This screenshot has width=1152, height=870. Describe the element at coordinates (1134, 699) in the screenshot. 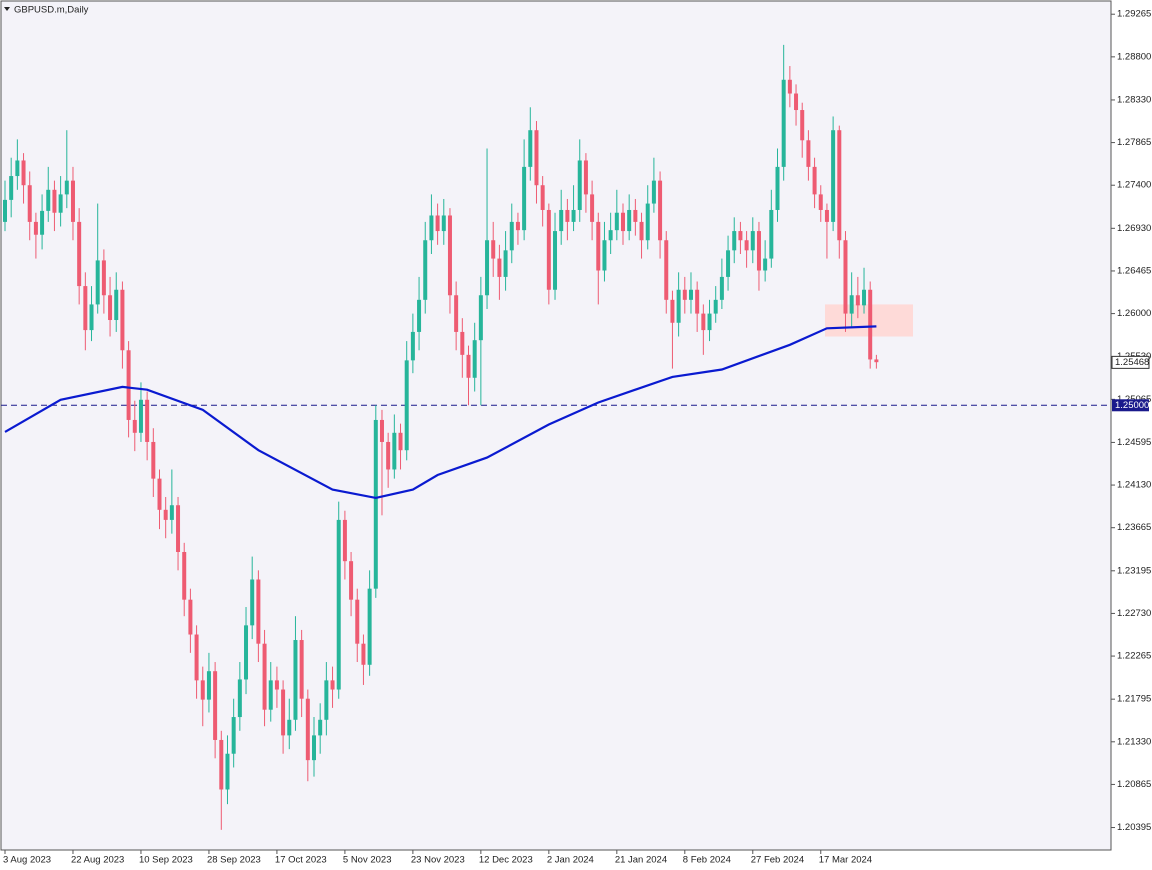

I see `y-tick-label: 1.21795` at that location.